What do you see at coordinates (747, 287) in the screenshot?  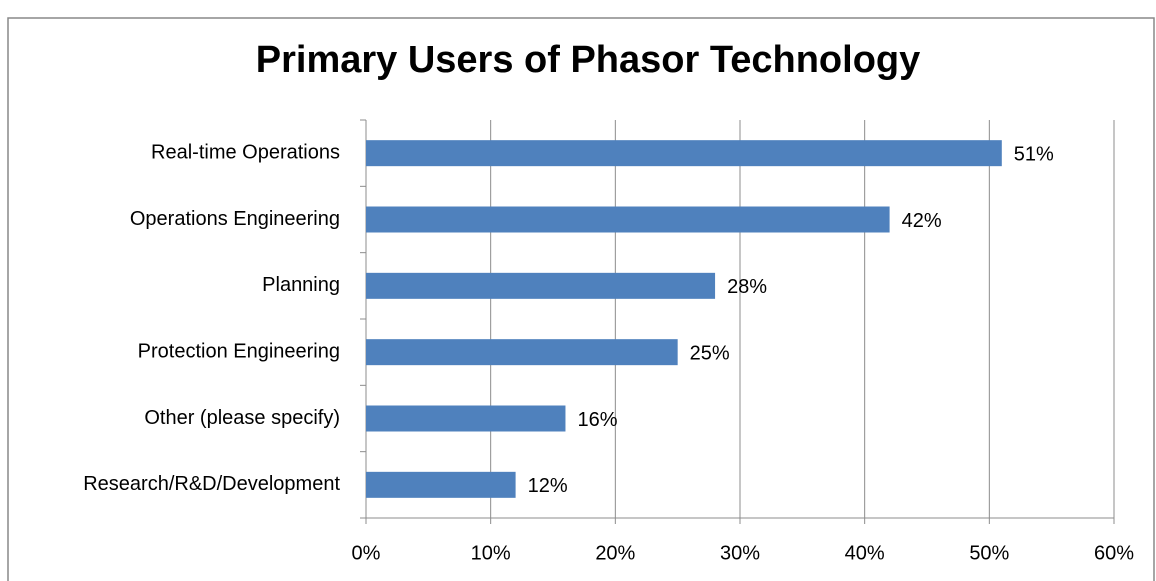 I see `data-label: 28%` at bounding box center [747, 287].